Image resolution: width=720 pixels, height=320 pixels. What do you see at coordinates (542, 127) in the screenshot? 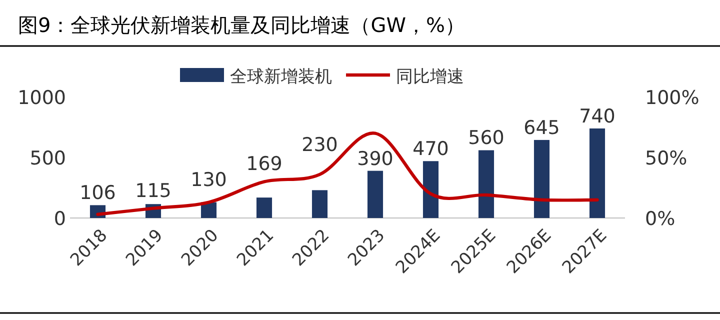
I see `data-label: 645` at bounding box center [542, 127].